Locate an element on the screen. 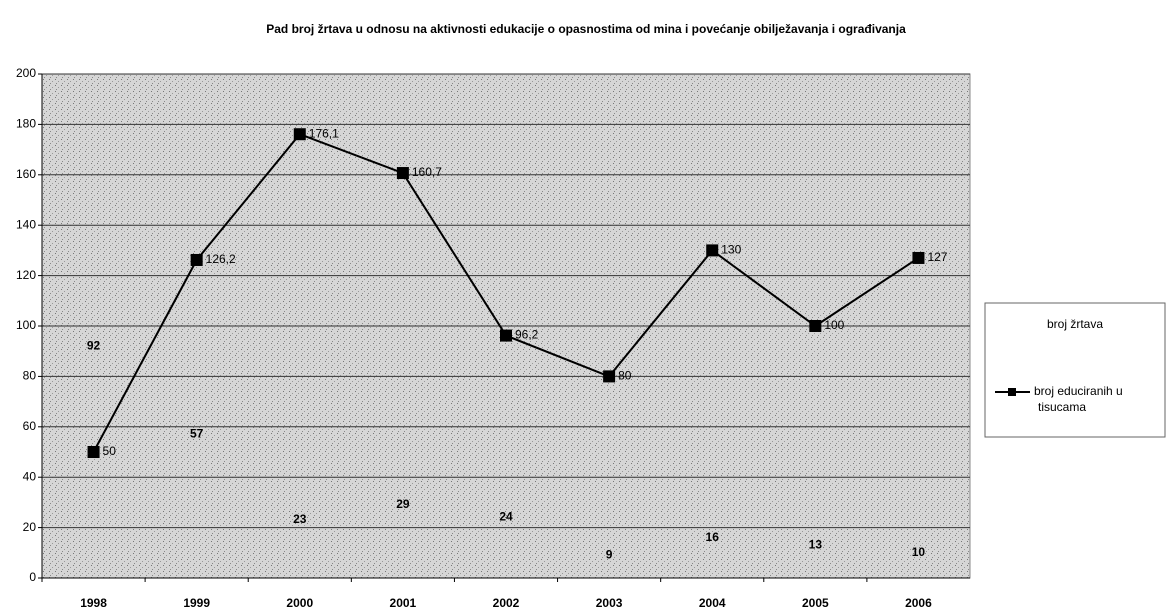 The image size is (1172, 611). data-label: 13 is located at coordinates (816, 544).